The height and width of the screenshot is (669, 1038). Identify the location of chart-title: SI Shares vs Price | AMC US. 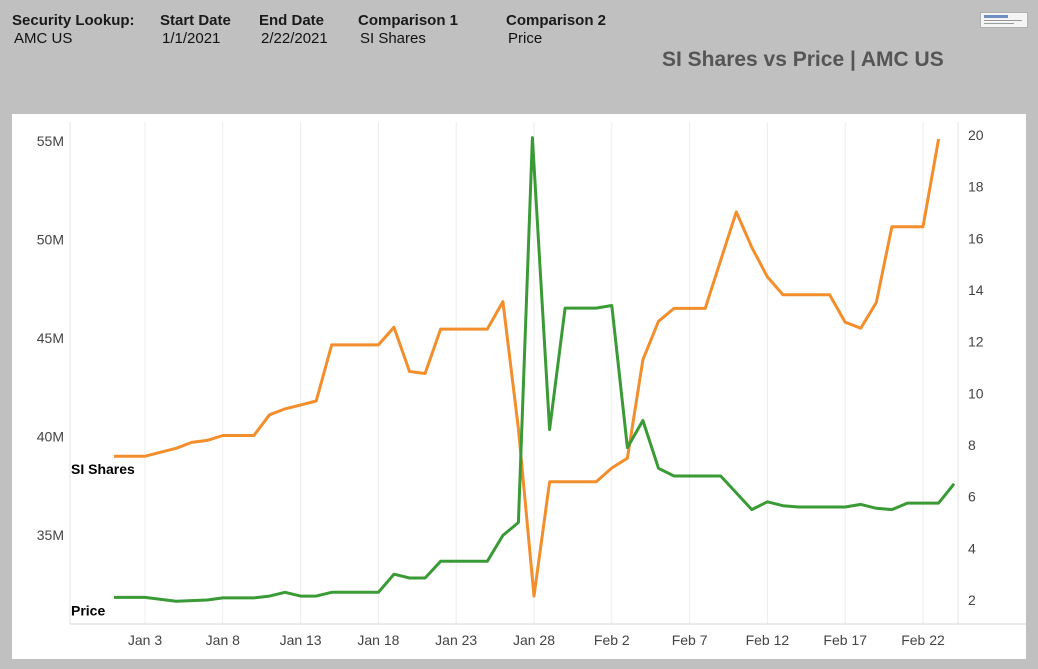
(803, 59).